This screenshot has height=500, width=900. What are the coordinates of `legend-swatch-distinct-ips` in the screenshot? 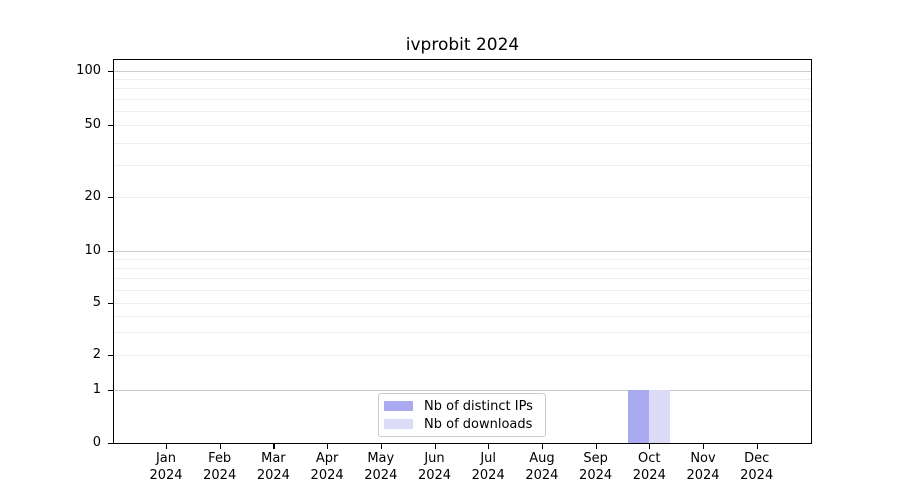 It's located at (398, 406).